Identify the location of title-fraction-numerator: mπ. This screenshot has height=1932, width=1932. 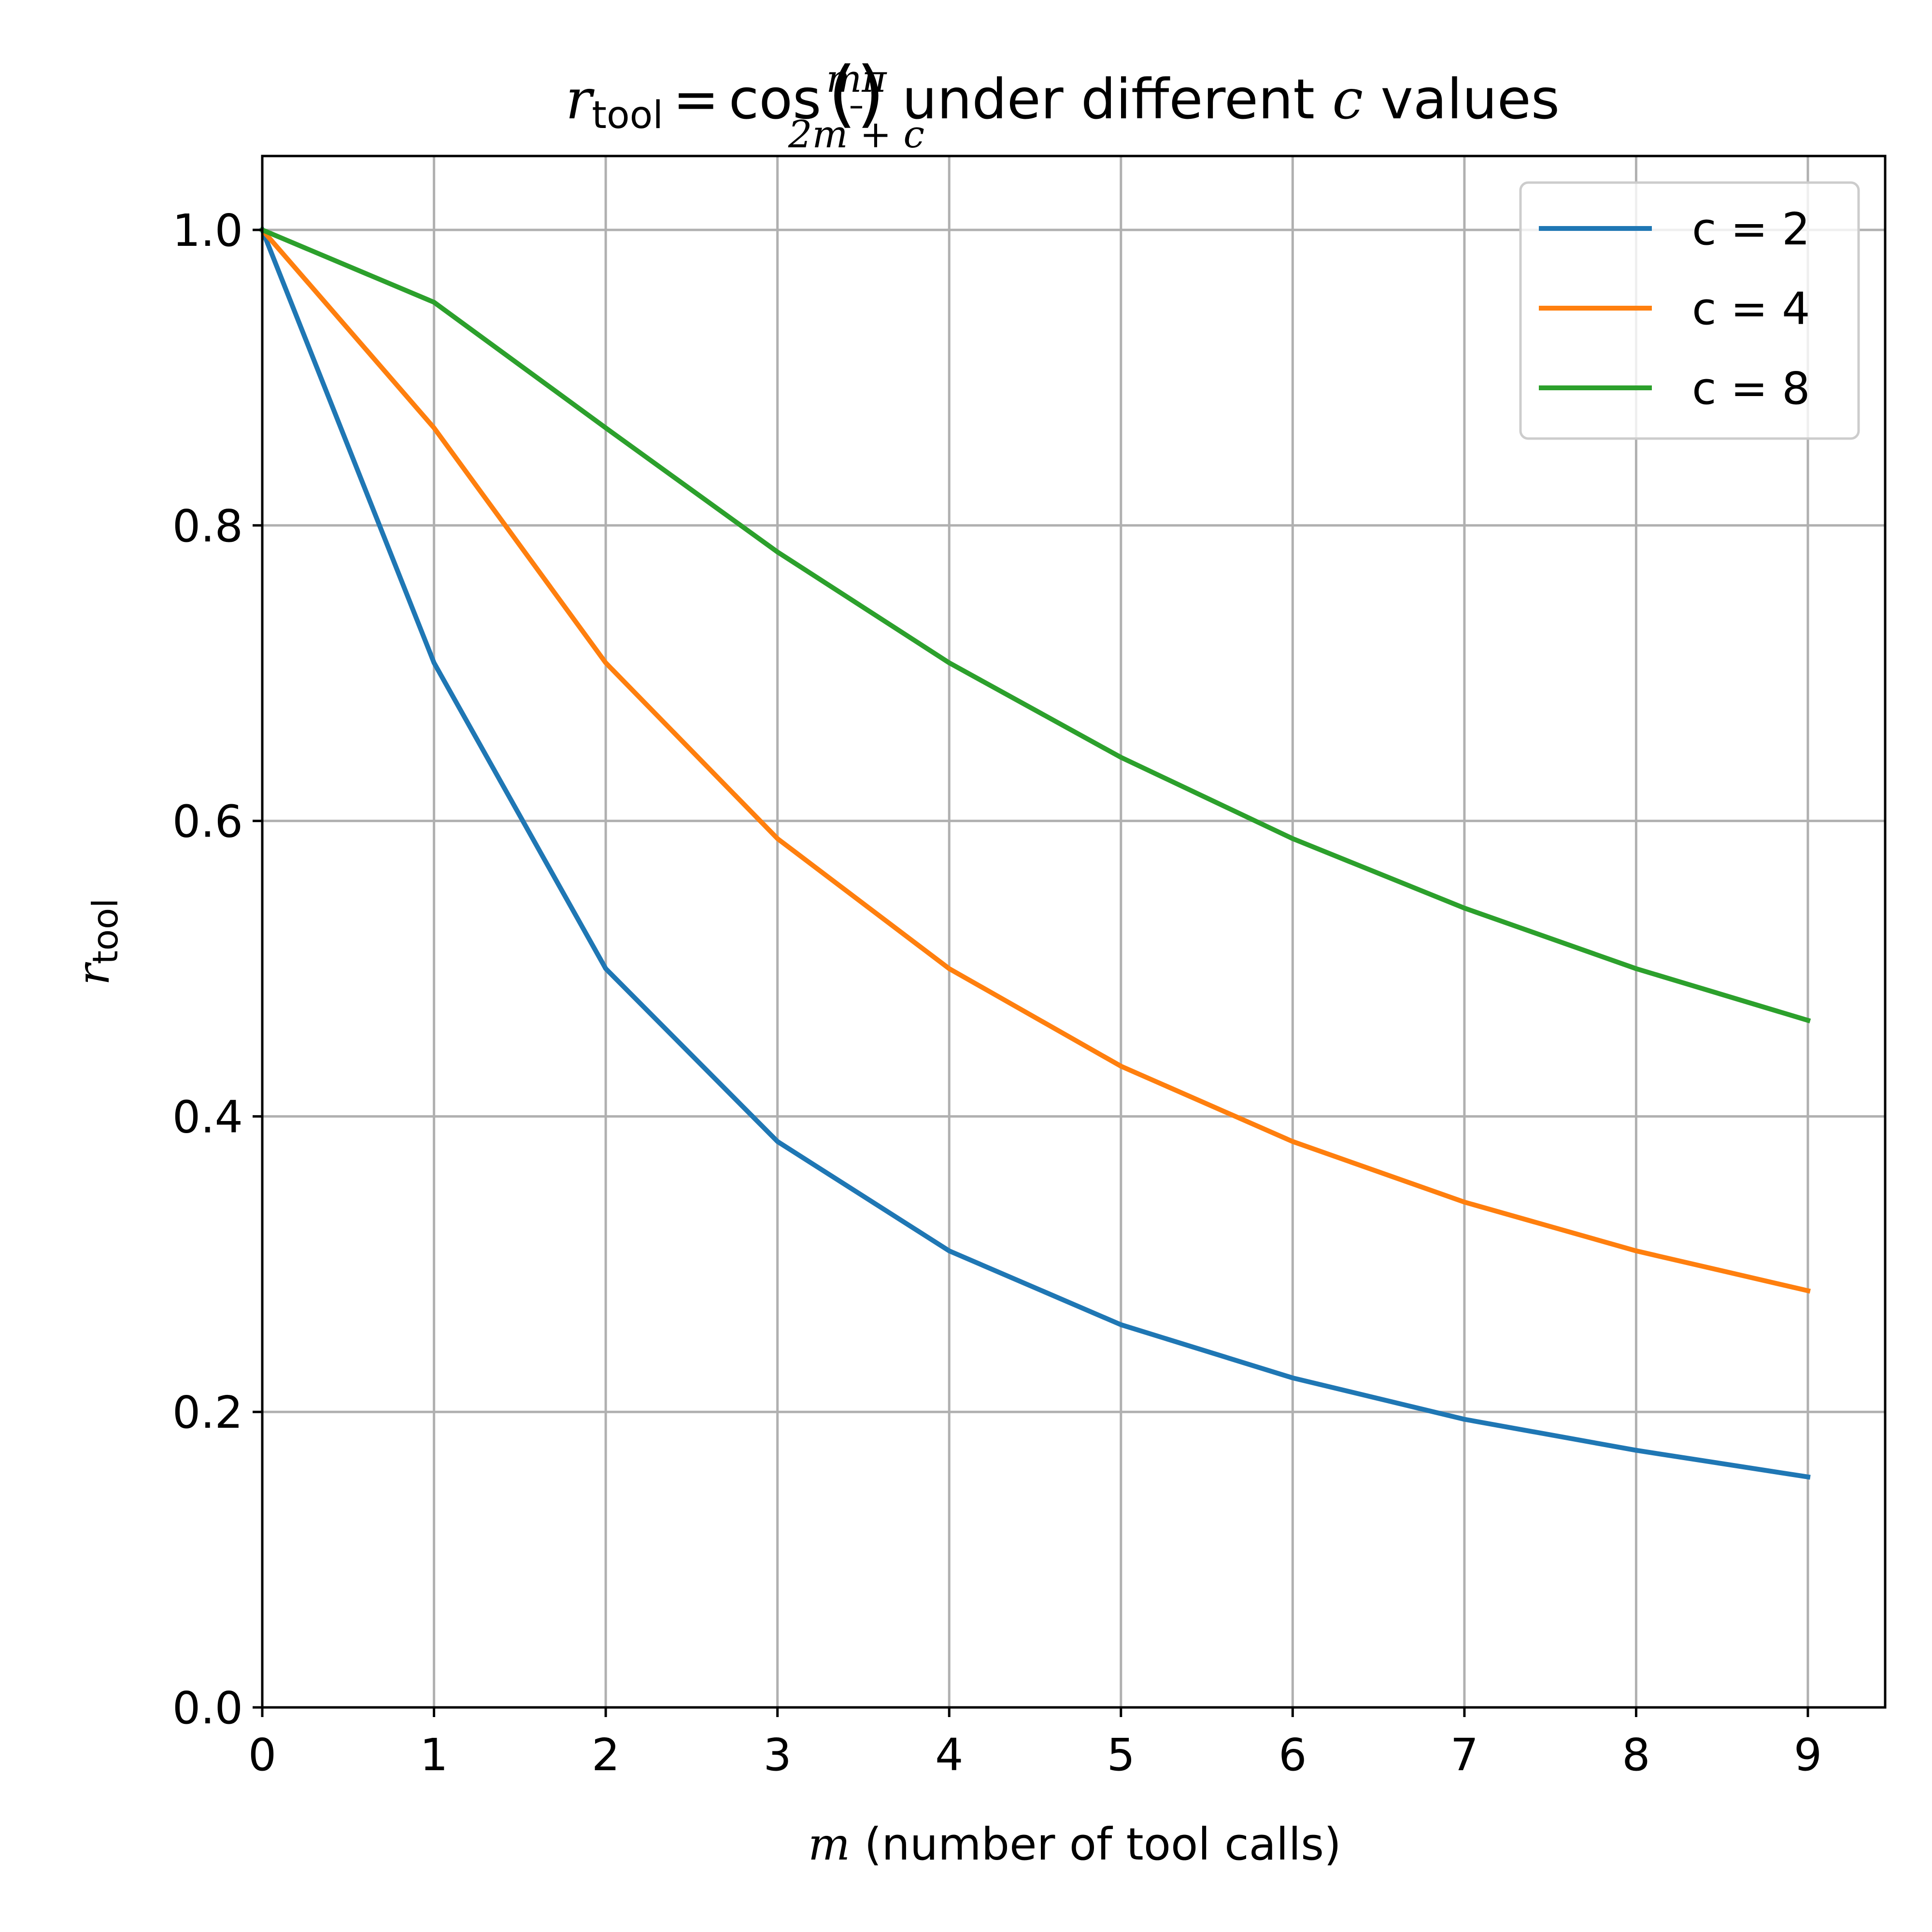
(856, 79).